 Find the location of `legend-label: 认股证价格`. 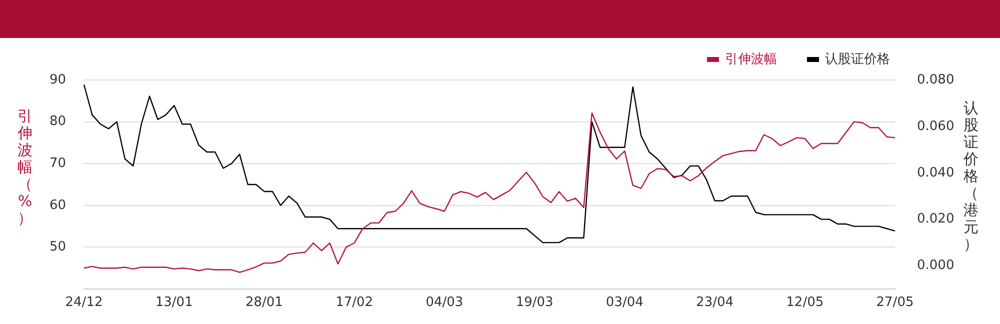

legend-label: 认股证价格 is located at coordinates (857, 59).